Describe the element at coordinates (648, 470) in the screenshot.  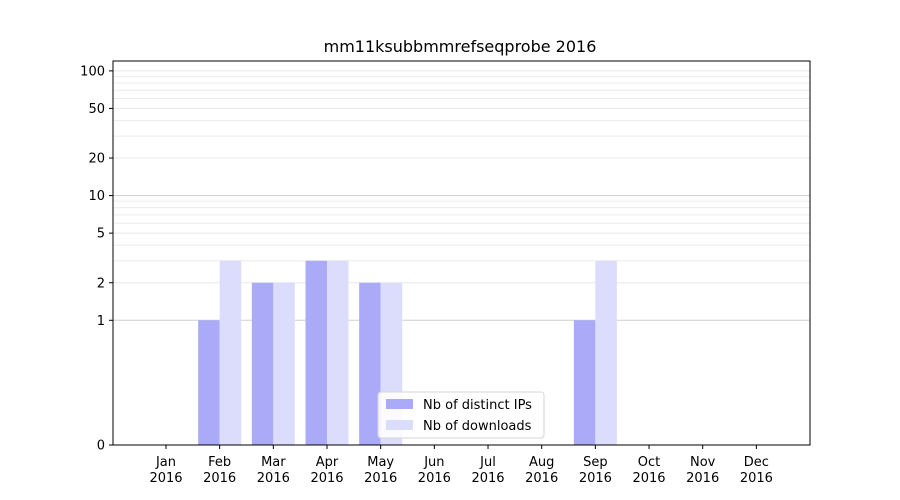
I see `x-tick-label: Oct 2016` at that location.